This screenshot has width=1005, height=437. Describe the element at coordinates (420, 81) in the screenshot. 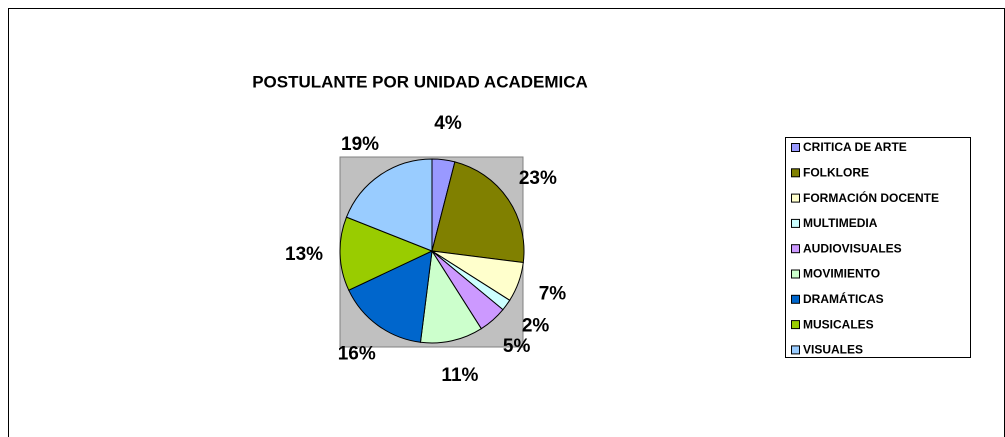

I see `chart-title: POSTULANTE POR UNIDAD ACADEMICA` at that location.